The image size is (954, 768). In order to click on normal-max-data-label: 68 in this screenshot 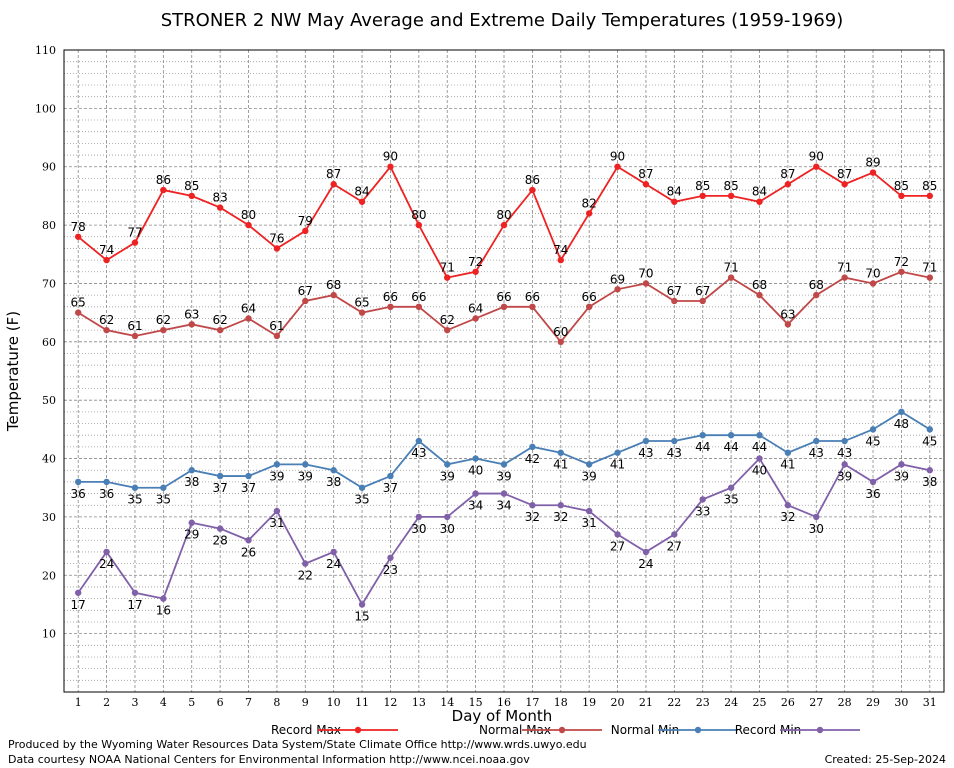, I will do `click(816, 285)`.